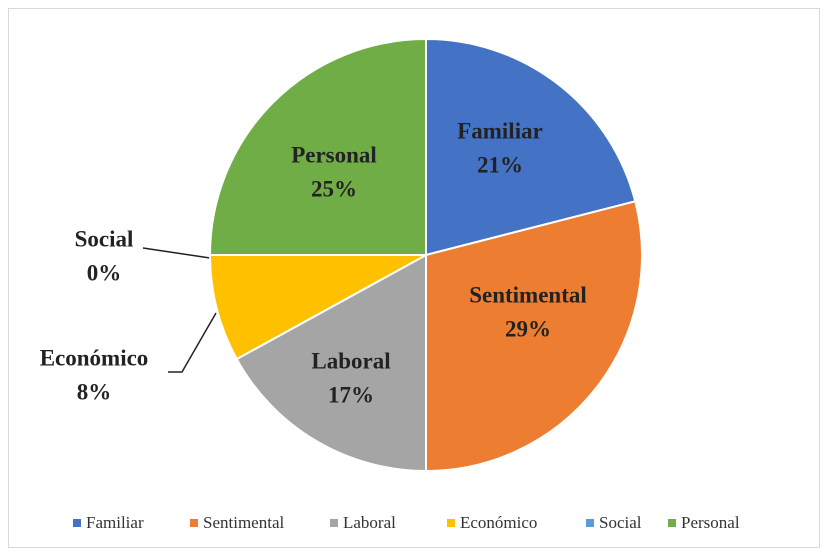 The width and height of the screenshot is (827, 556). What do you see at coordinates (351, 394) in the screenshot?
I see `slice-value-label: 17%` at bounding box center [351, 394].